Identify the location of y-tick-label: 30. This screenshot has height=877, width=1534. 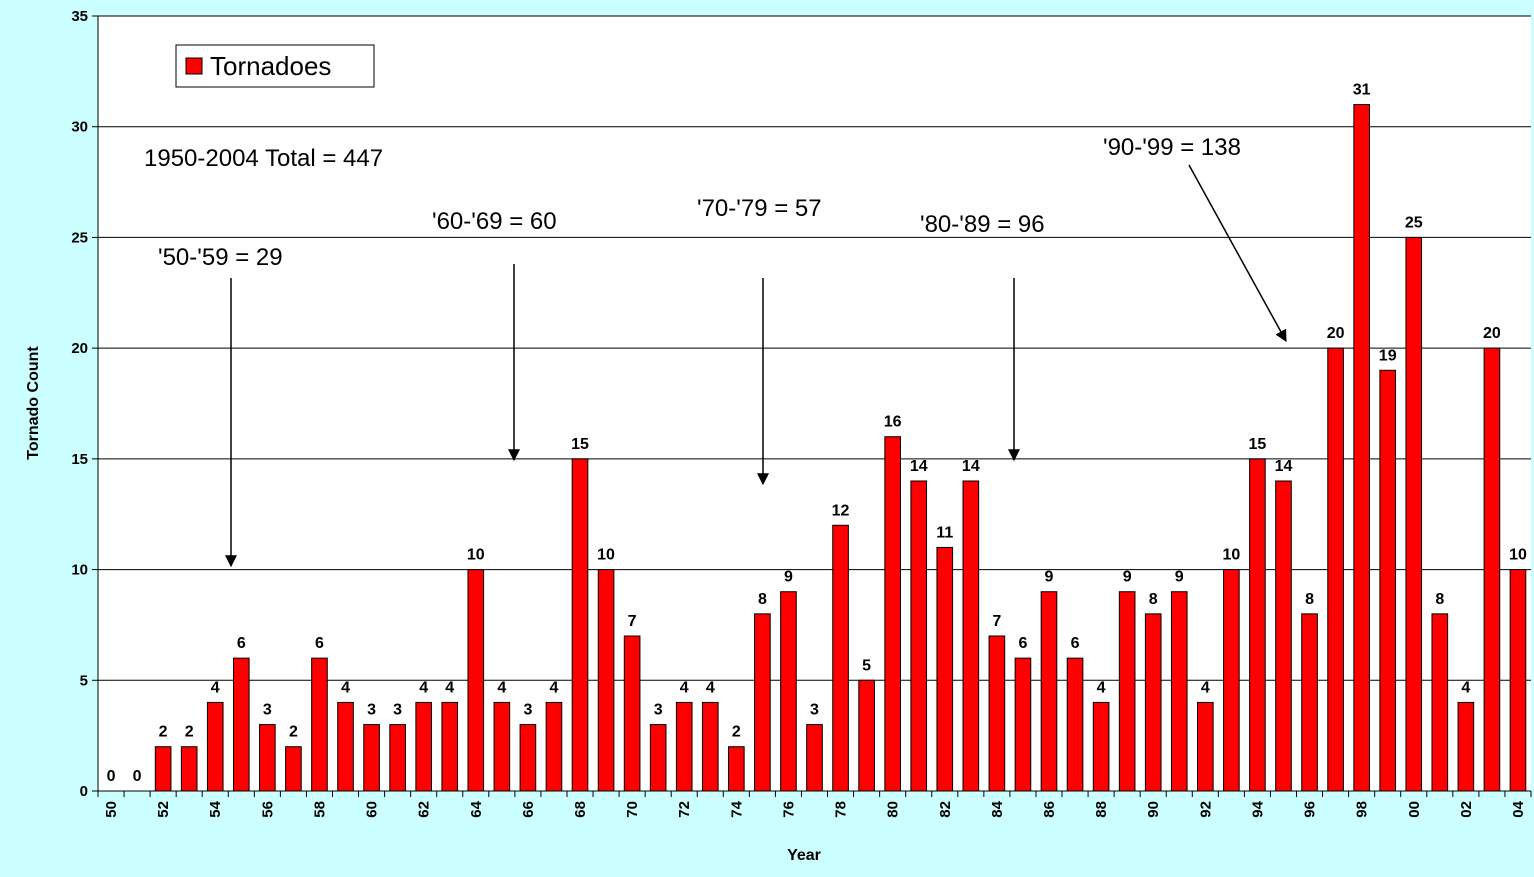
(79, 127).